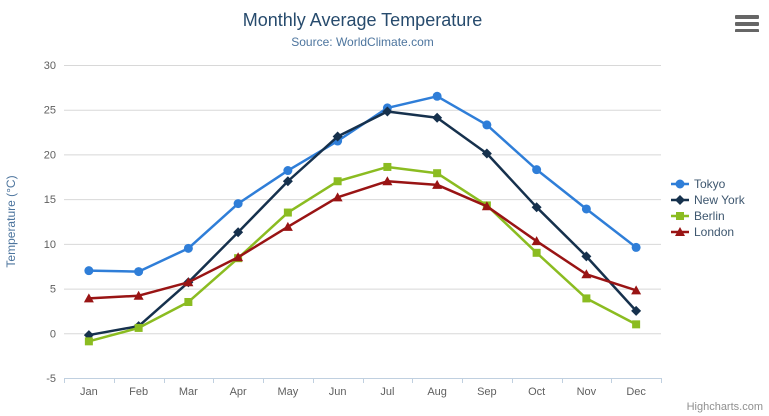 The height and width of the screenshot is (416, 769). I want to click on y-axis-label: 0, so click(53, 334).